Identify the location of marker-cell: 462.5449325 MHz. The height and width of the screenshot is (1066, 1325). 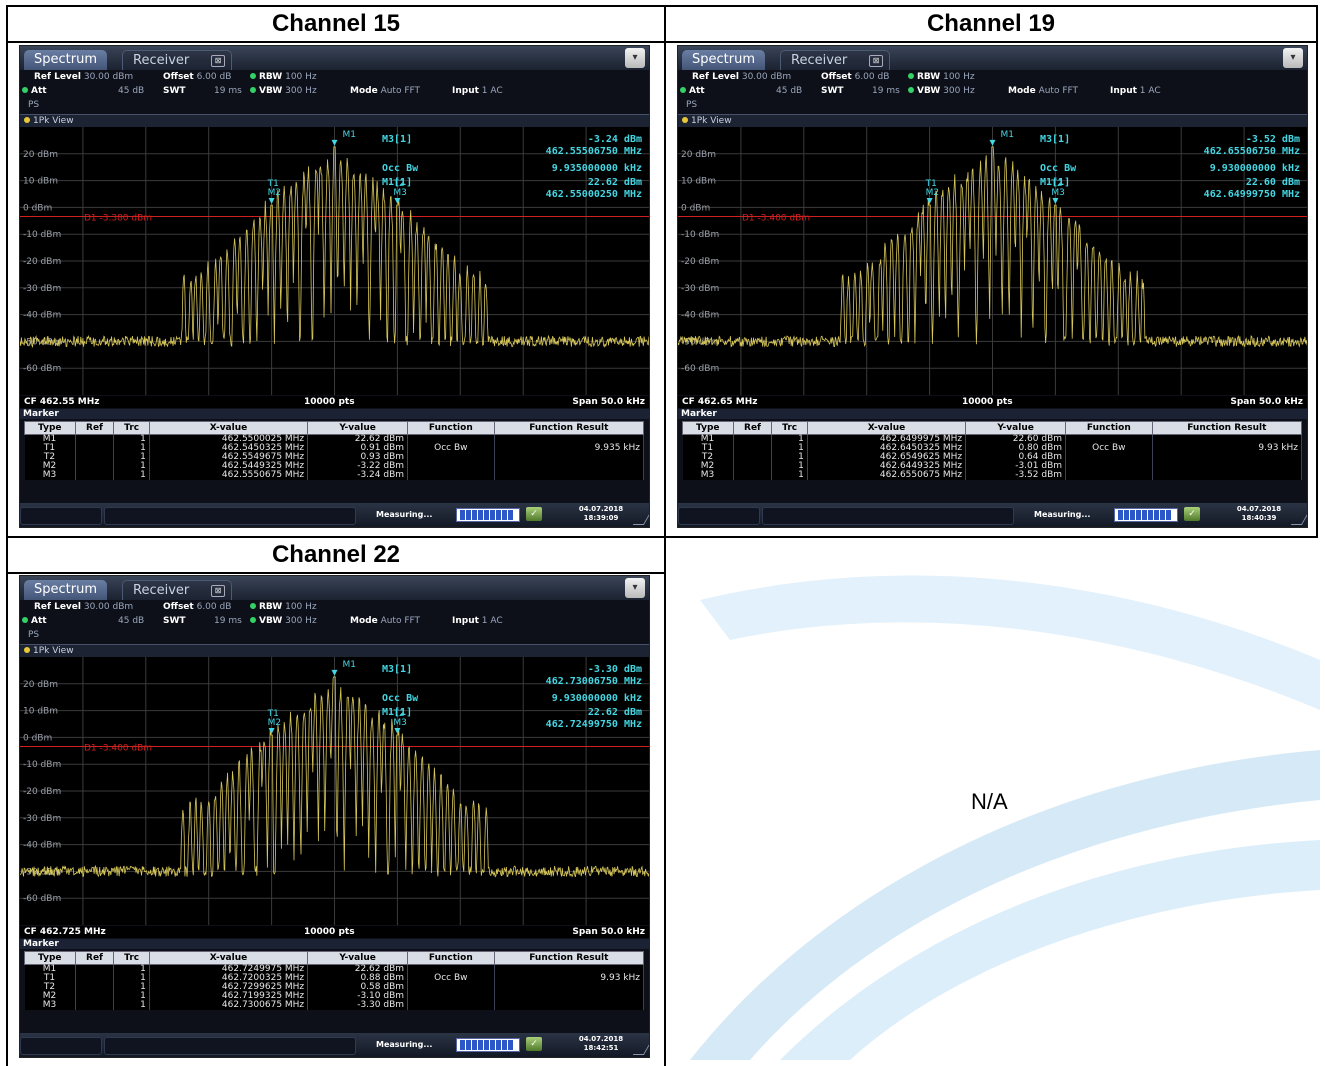
(229, 466).